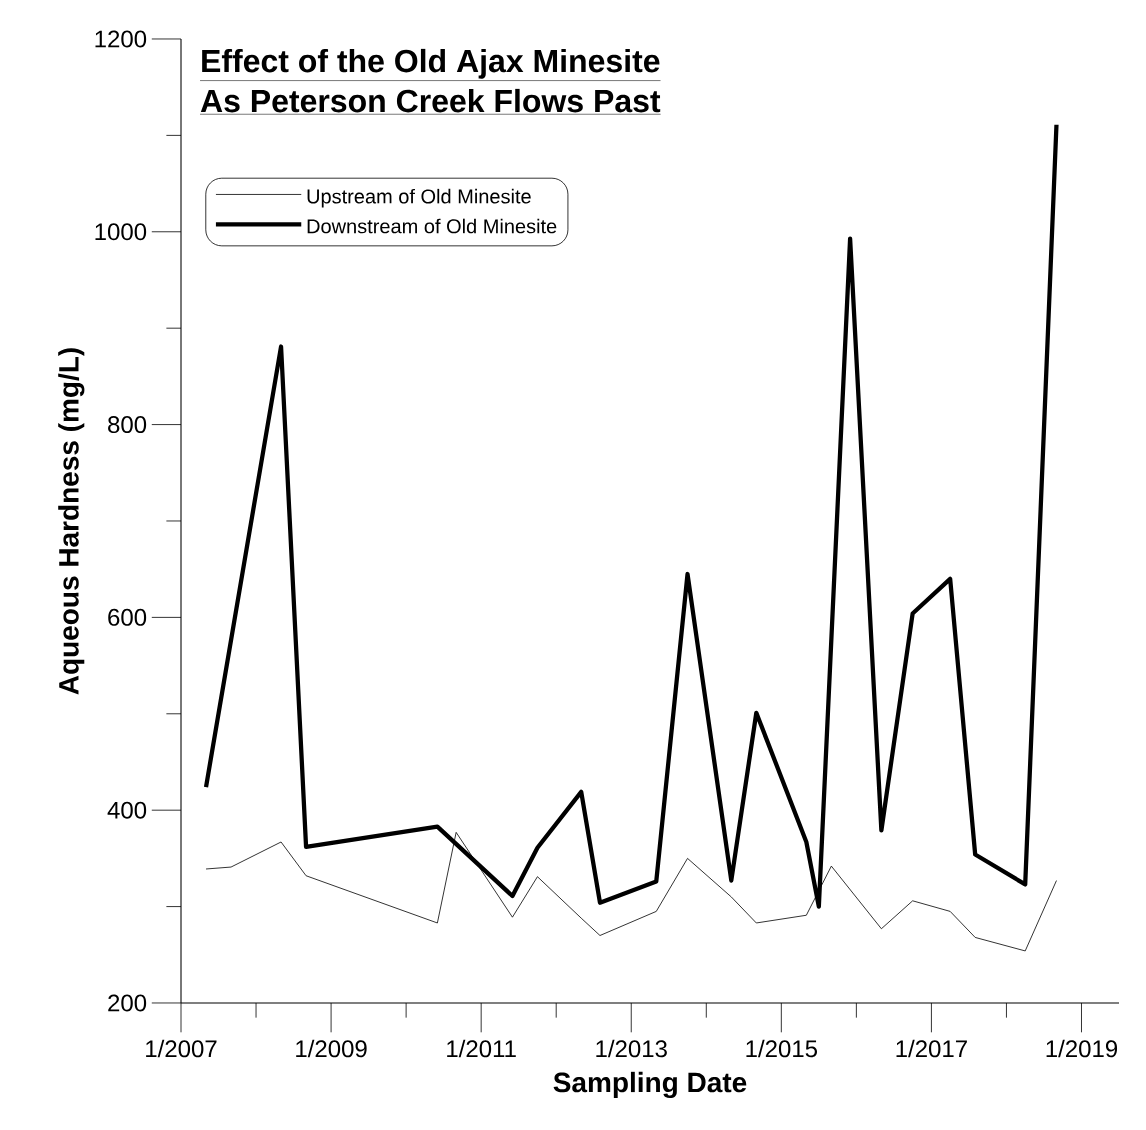  Describe the element at coordinates (71, 521) in the screenshot. I see `y-axis-title: Aqueous Hardness (mg/L)` at that location.